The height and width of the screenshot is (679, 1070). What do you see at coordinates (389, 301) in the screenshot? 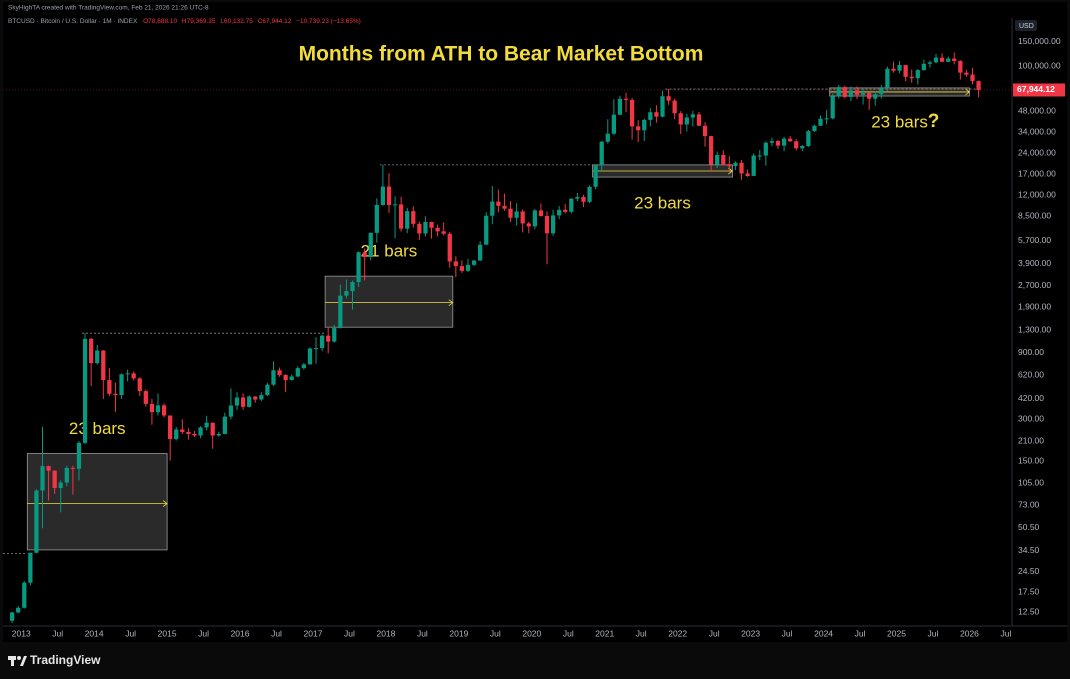
I see `range-box` at bounding box center [389, 301].